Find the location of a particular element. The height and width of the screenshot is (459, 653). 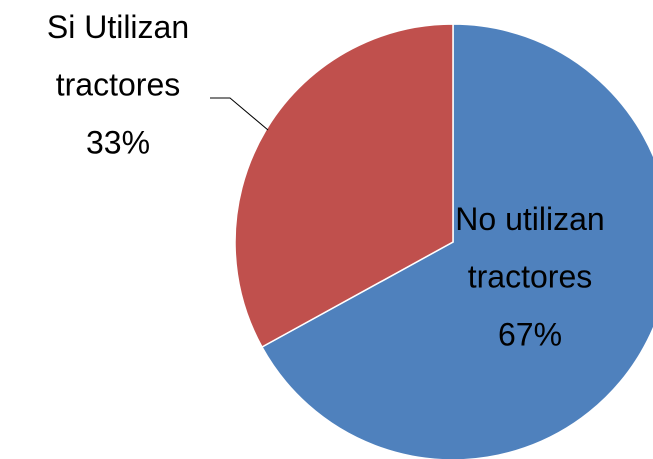

value-label: 67% is located at coordinates (530, 334).